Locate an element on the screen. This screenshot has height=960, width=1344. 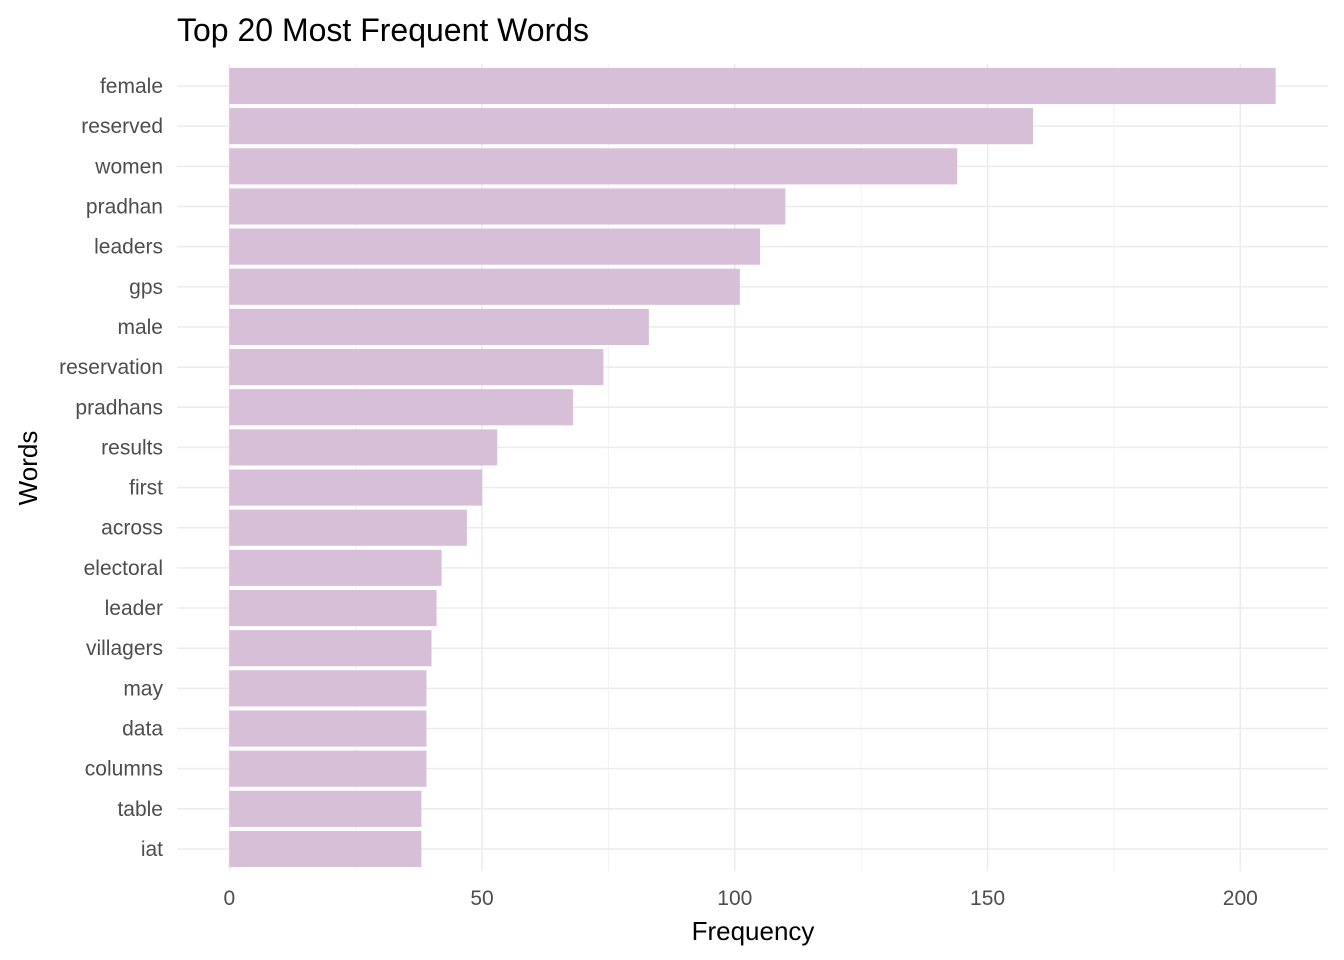
bar-leaders is located at coordinates (495, 246).